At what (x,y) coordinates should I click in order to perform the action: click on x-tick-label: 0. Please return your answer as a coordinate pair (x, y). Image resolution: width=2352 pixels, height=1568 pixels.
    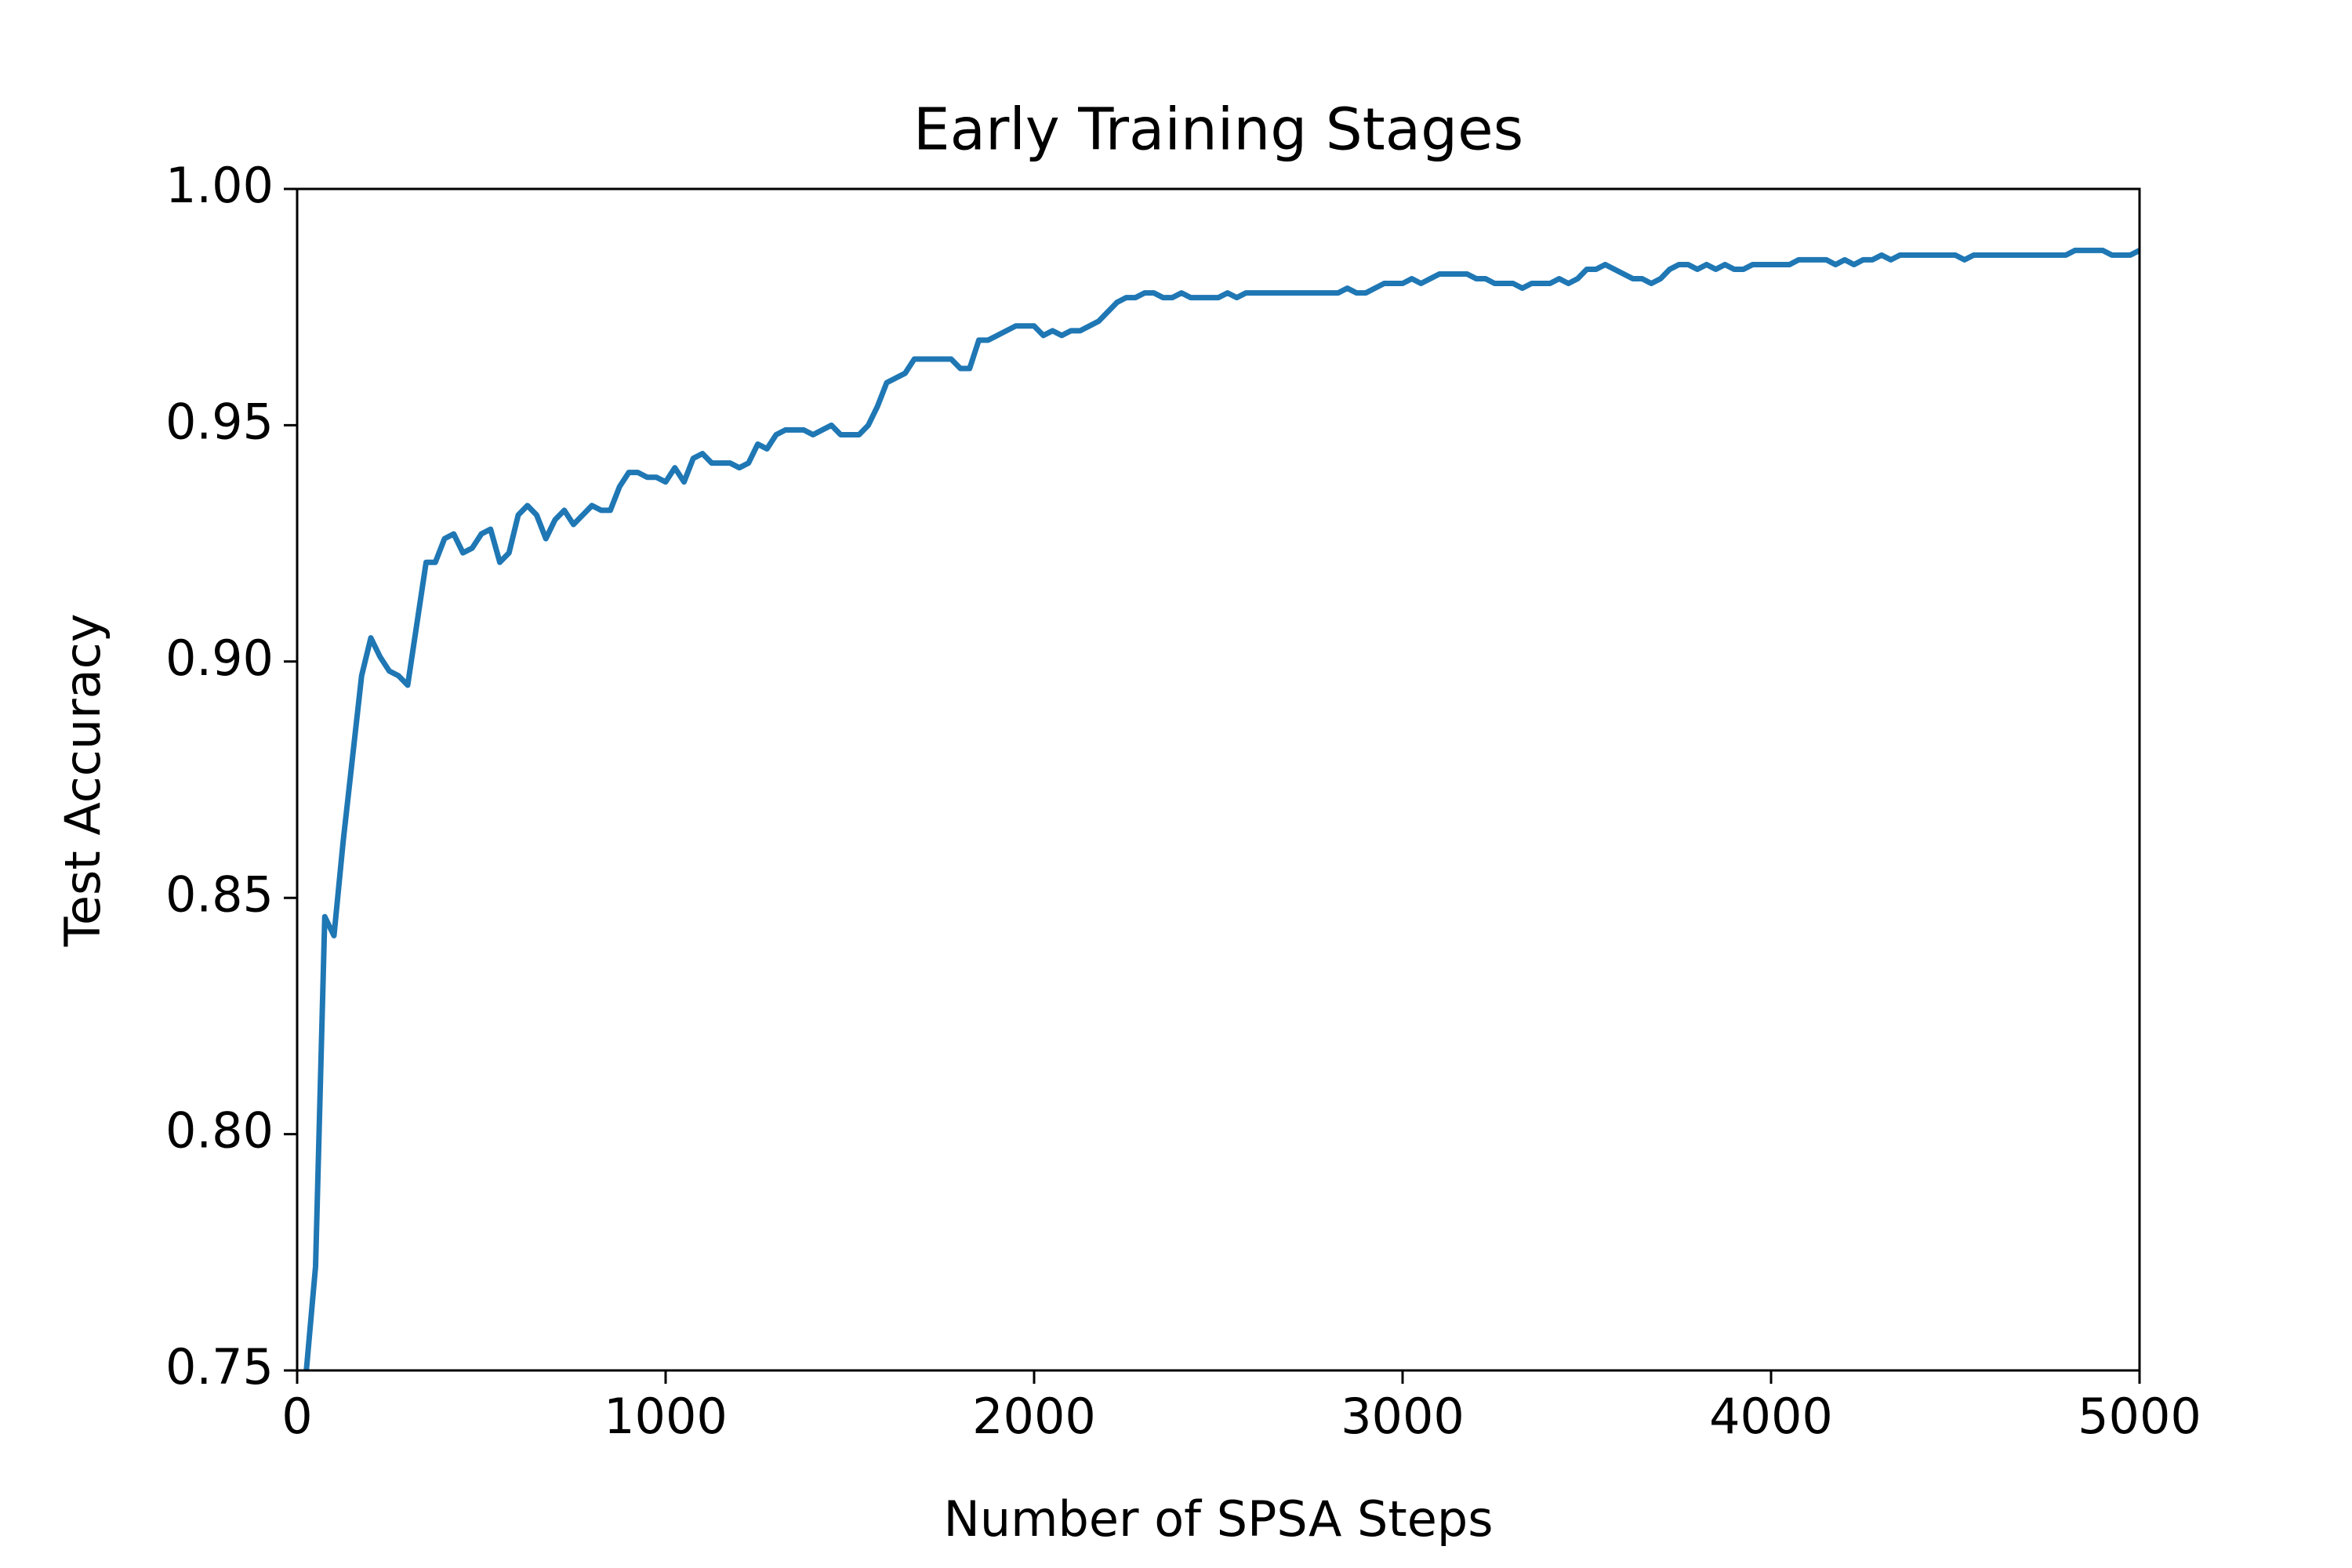
    Looking at the image, I should click on (296, 1416).